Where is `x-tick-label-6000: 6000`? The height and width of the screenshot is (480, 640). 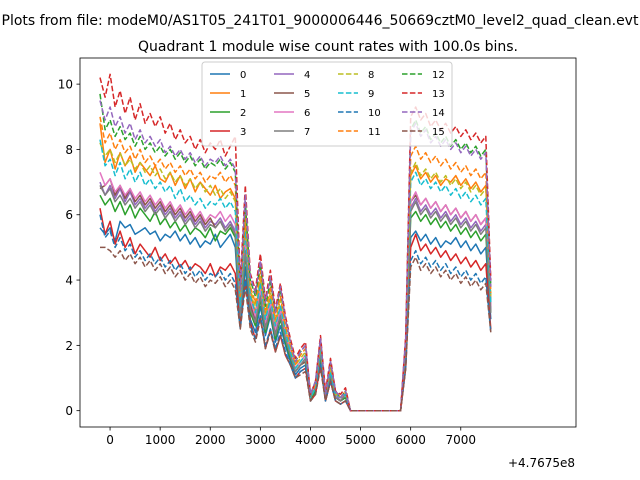
x-tick-label-6000: 6000 is located at coordinates (410, 440).